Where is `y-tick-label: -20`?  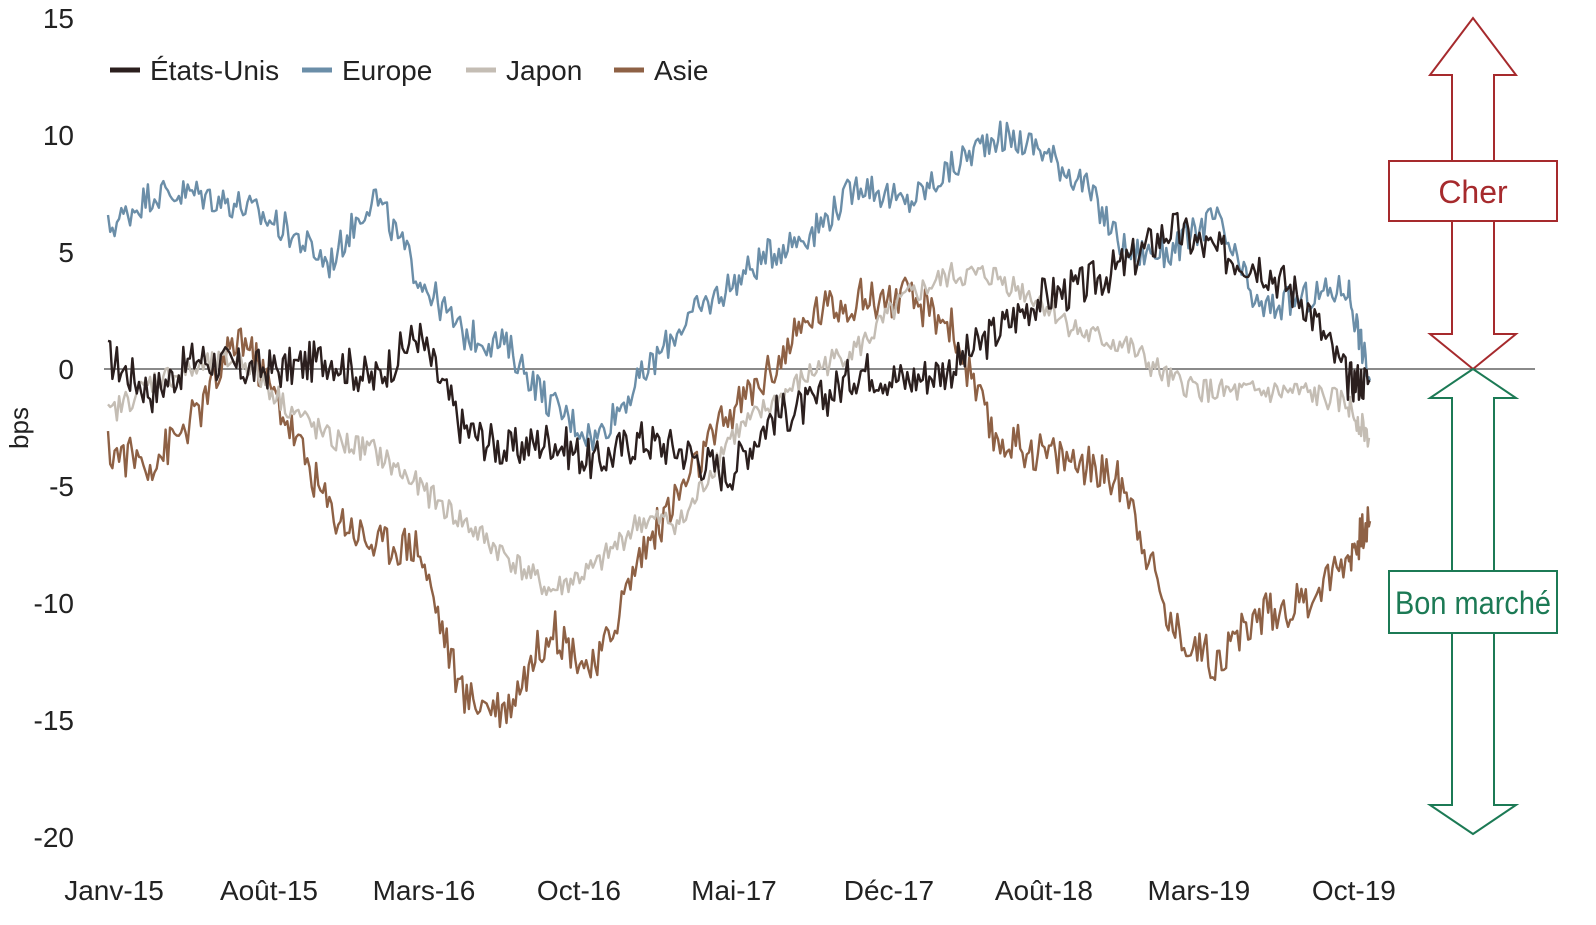
y-tick-label: -20 is located at coordinates (54, 837).